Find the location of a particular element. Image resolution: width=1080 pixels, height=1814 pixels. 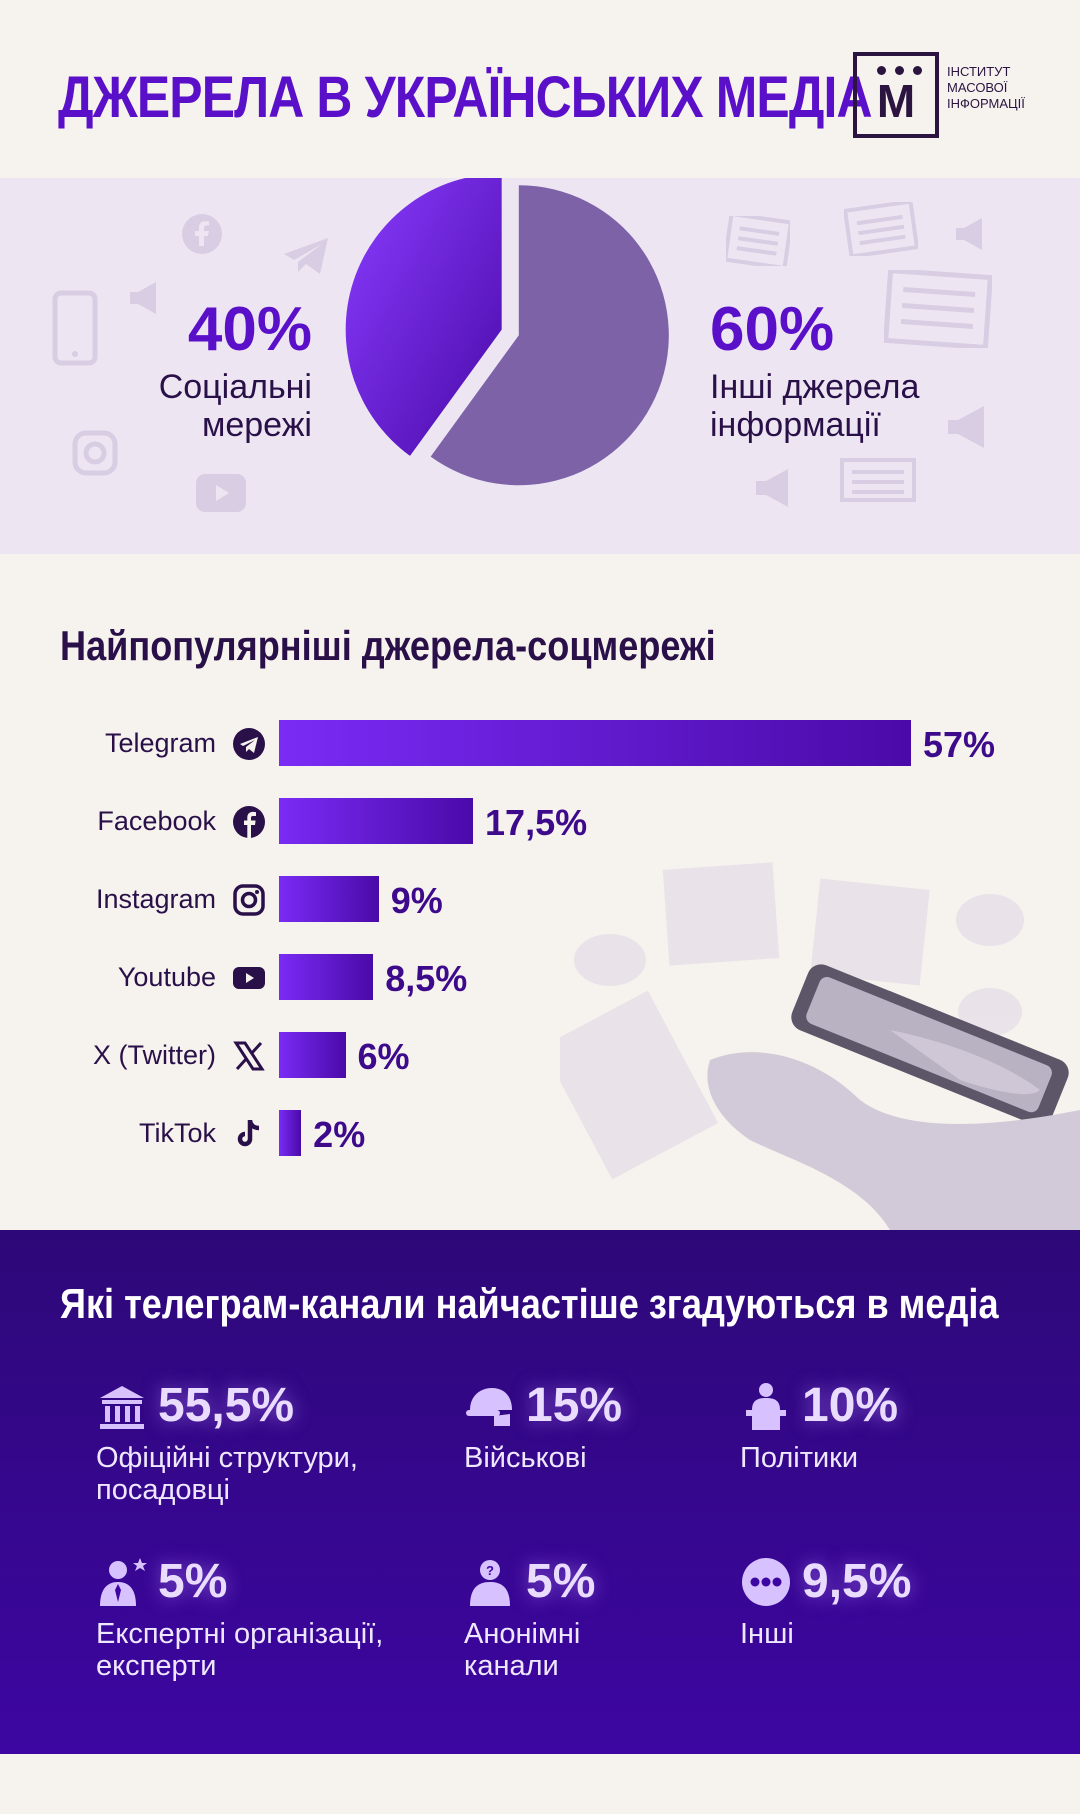

tg-item-label-line: посадовці is located at coordinates (163, 1490).